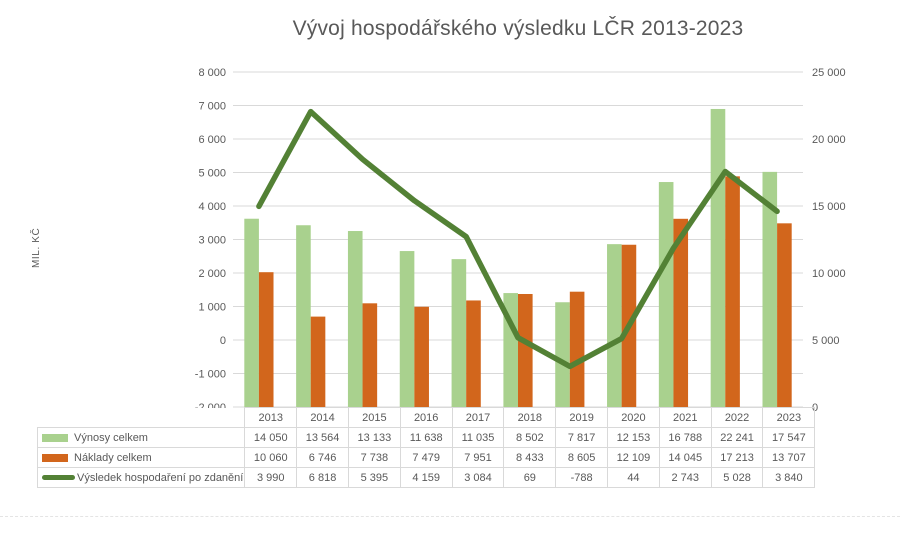 This screenshot has height=537, width=900. I want to click on value-cell-0-2020: 12 153, so click(633, 437).